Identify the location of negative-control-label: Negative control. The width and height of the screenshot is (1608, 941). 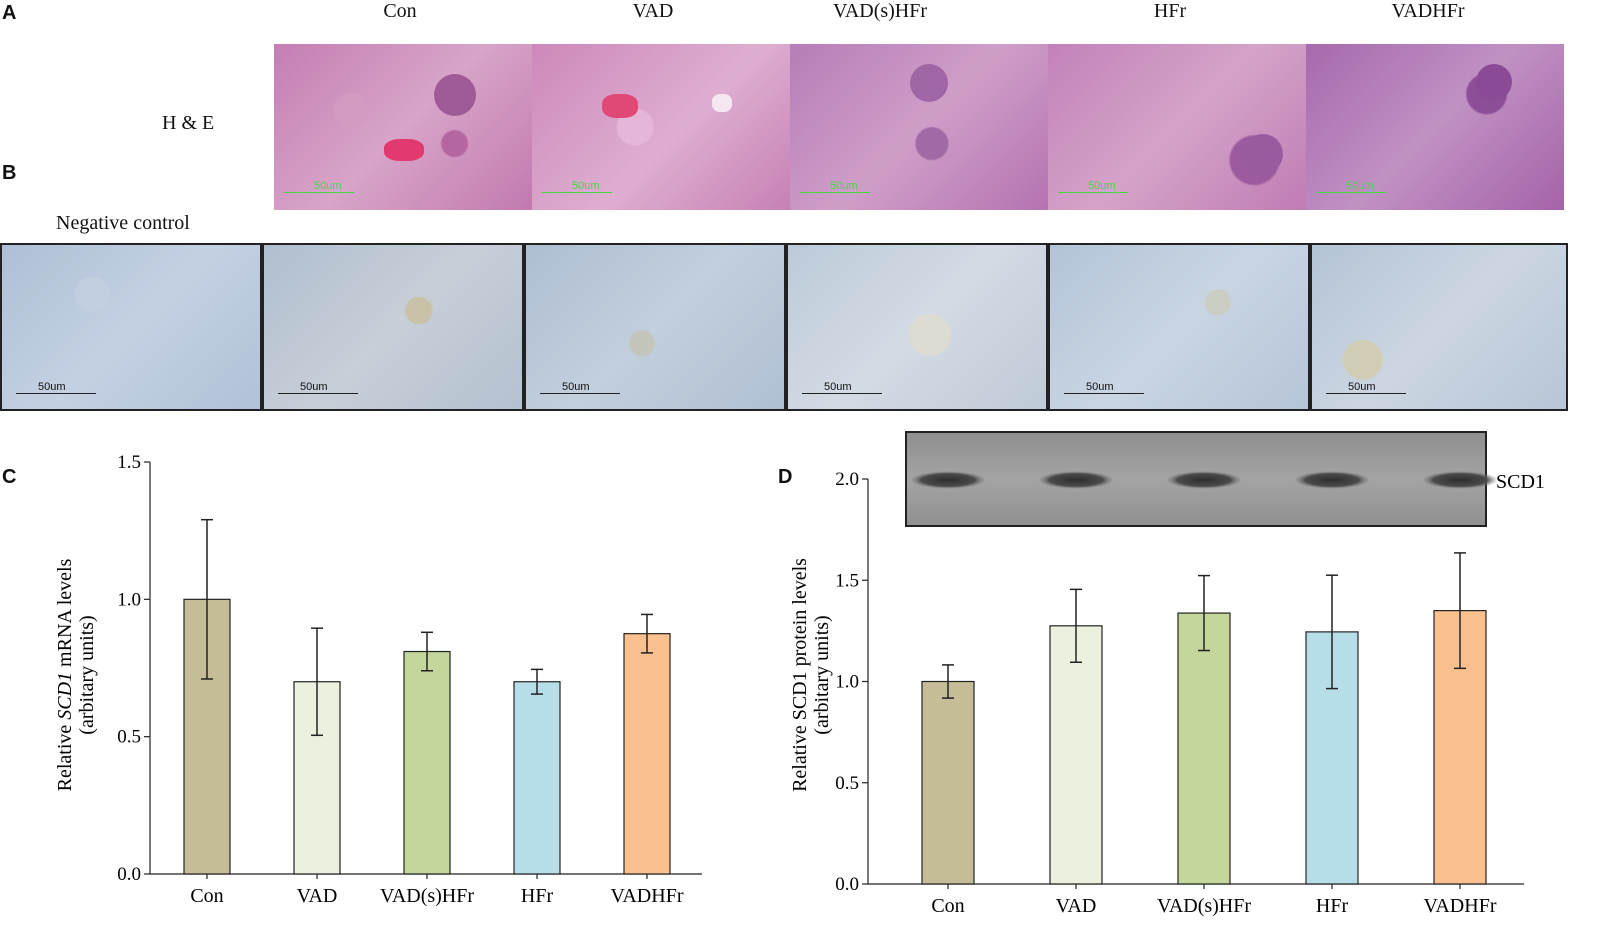
(123, 223).